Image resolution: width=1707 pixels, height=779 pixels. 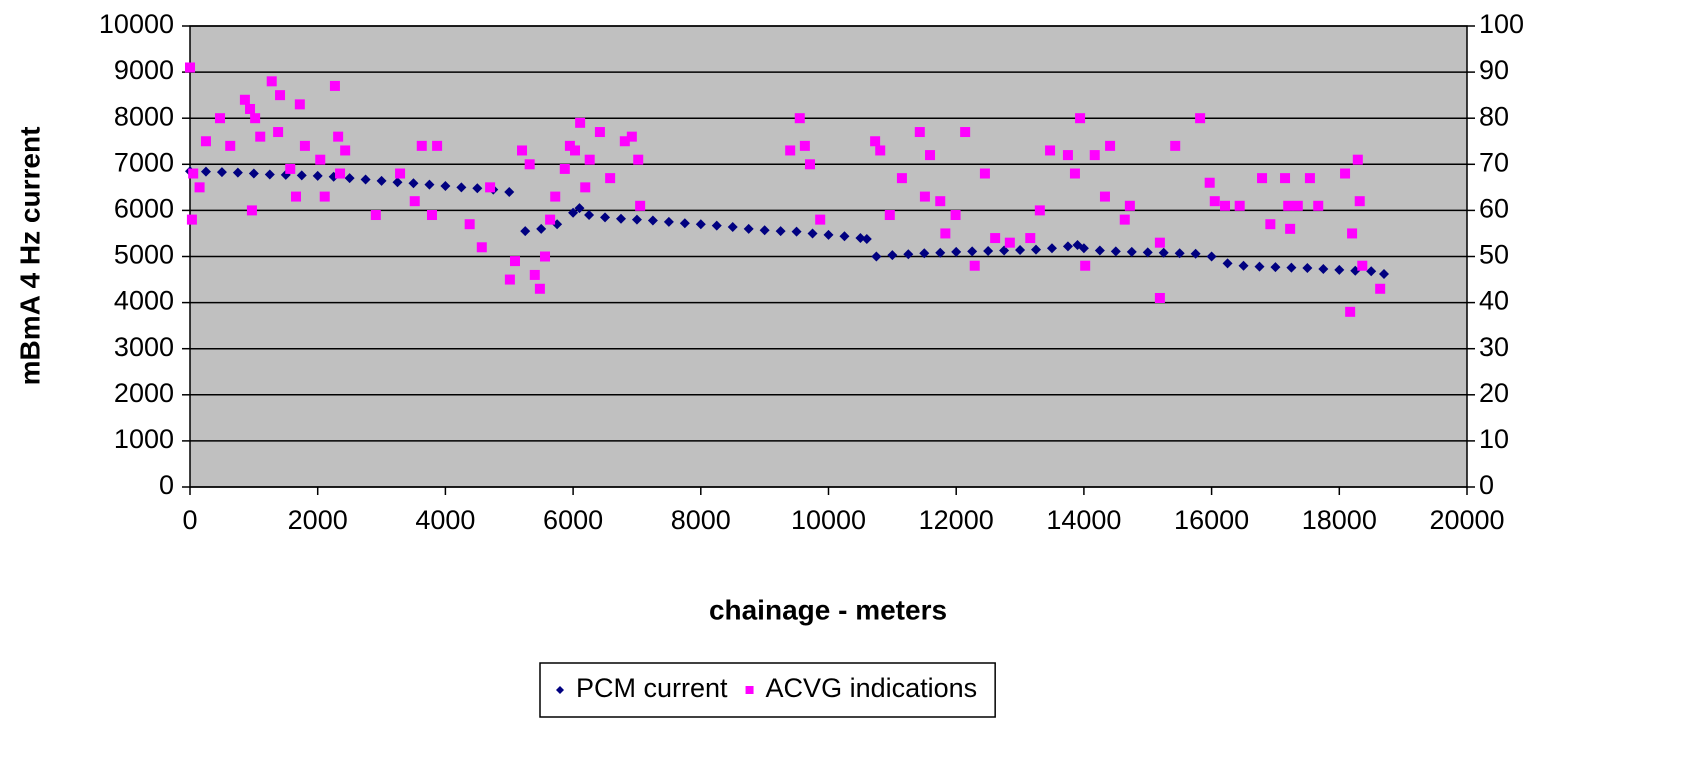 I want to click on y2-tick-label: 90, so click(x=1494, y=70).